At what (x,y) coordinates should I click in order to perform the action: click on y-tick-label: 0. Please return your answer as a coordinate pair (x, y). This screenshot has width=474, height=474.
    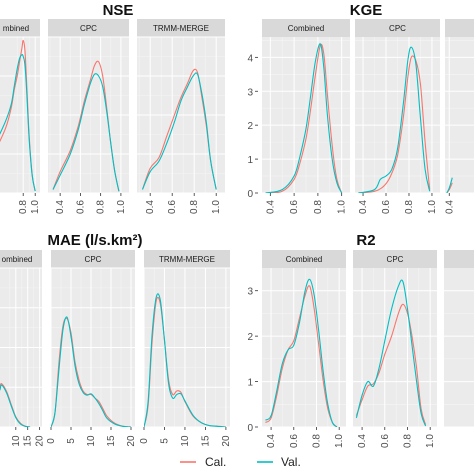
    Looking at the image, I should click on (250, 428).